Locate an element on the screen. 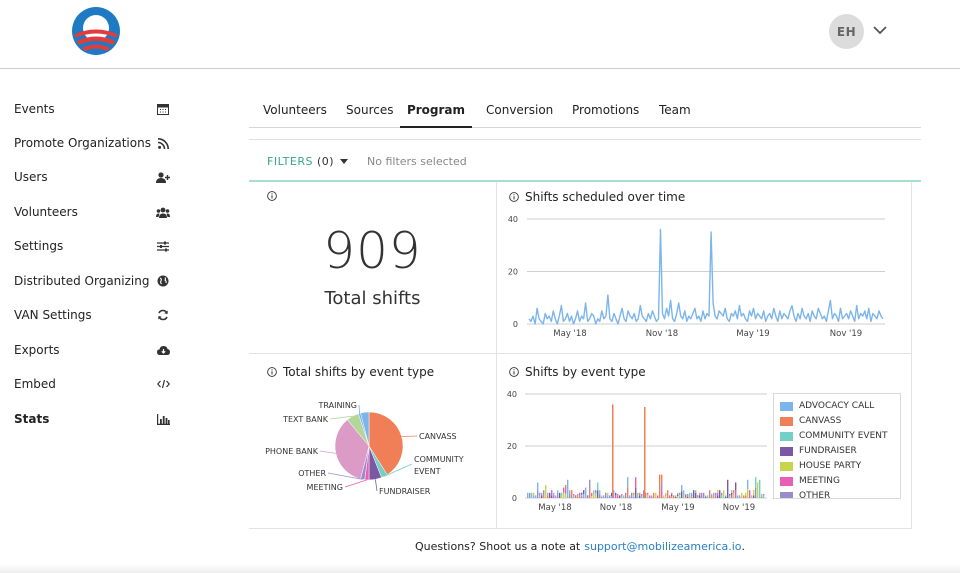  sidebar-item-users: Users is located at coordinates (92, 177).